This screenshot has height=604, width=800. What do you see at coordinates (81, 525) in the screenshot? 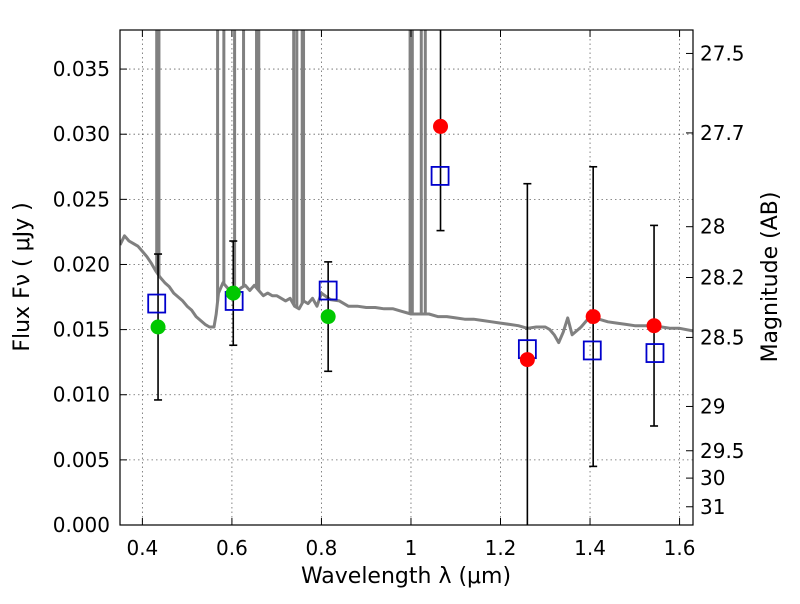
I see `y-tick-label: 0.000` at bounding box center [81, 525].